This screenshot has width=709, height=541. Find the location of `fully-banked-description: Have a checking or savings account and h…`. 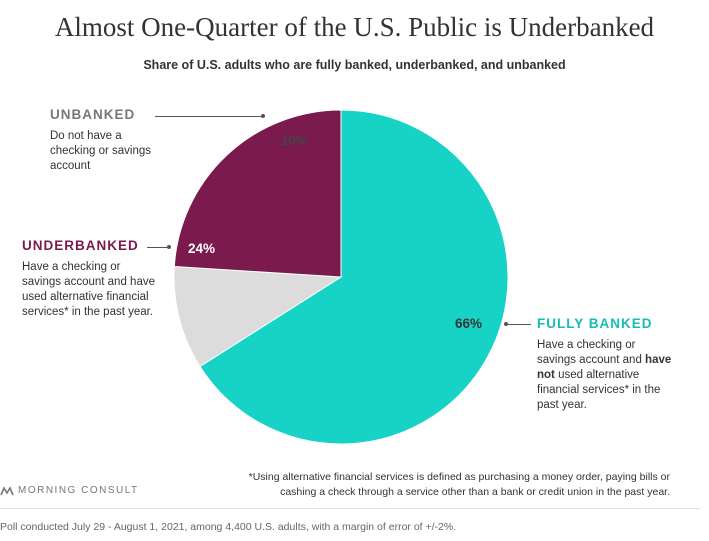

fully-banked-description: Have a checking or savings account and h… is located at coordinates (604, 375).